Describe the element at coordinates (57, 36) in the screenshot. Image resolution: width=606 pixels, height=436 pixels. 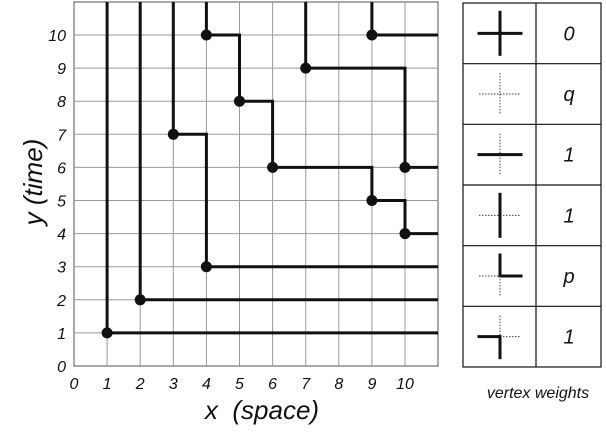
I see `y-tick-label: 10` at that location.